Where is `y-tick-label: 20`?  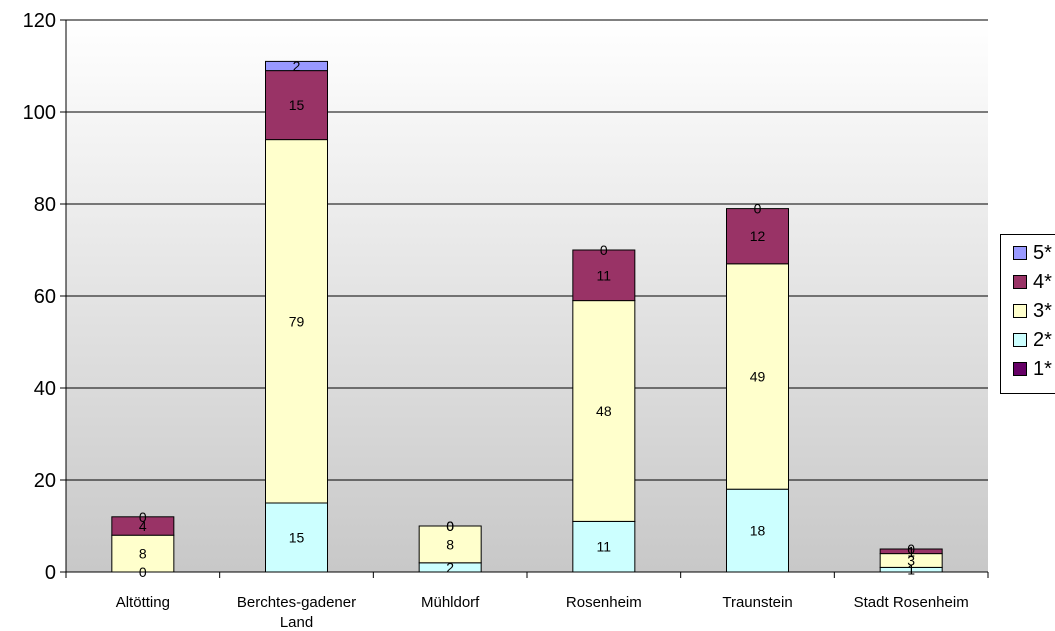 y-tick-label: 20 is located at coordinates (45, 481).